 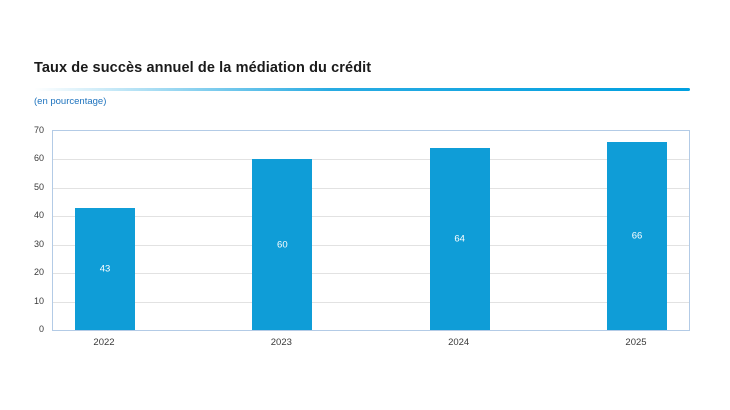 I want to click on x-axis-tick-label: 2025, so click(x=636, y=342).